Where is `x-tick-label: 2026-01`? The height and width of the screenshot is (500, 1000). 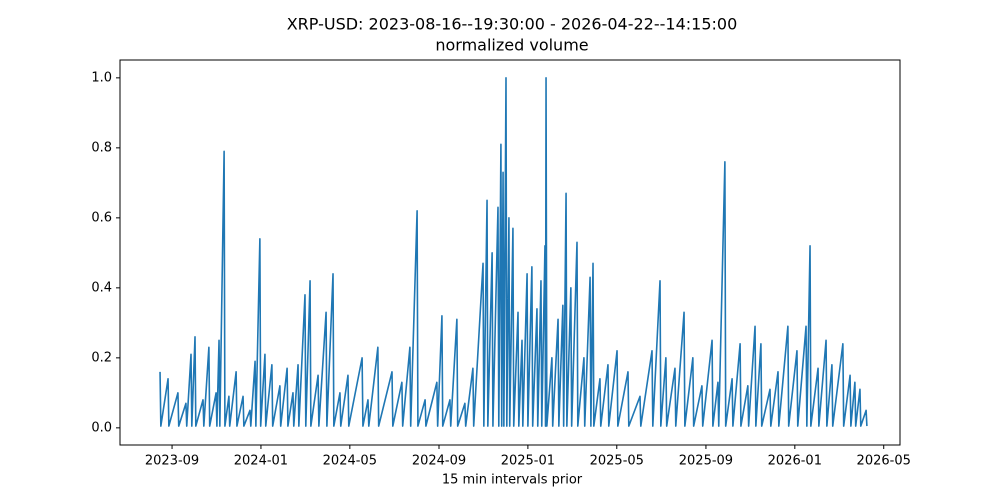 x-tick-label: 2026-01 is located at coordinates (795, 461).